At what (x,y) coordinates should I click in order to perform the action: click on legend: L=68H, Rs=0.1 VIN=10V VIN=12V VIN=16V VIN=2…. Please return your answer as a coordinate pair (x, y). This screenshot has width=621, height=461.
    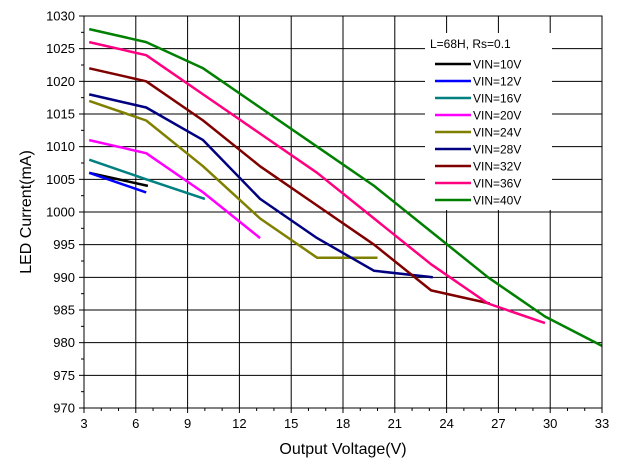
    Looking at the image, I should click on (488, 121).